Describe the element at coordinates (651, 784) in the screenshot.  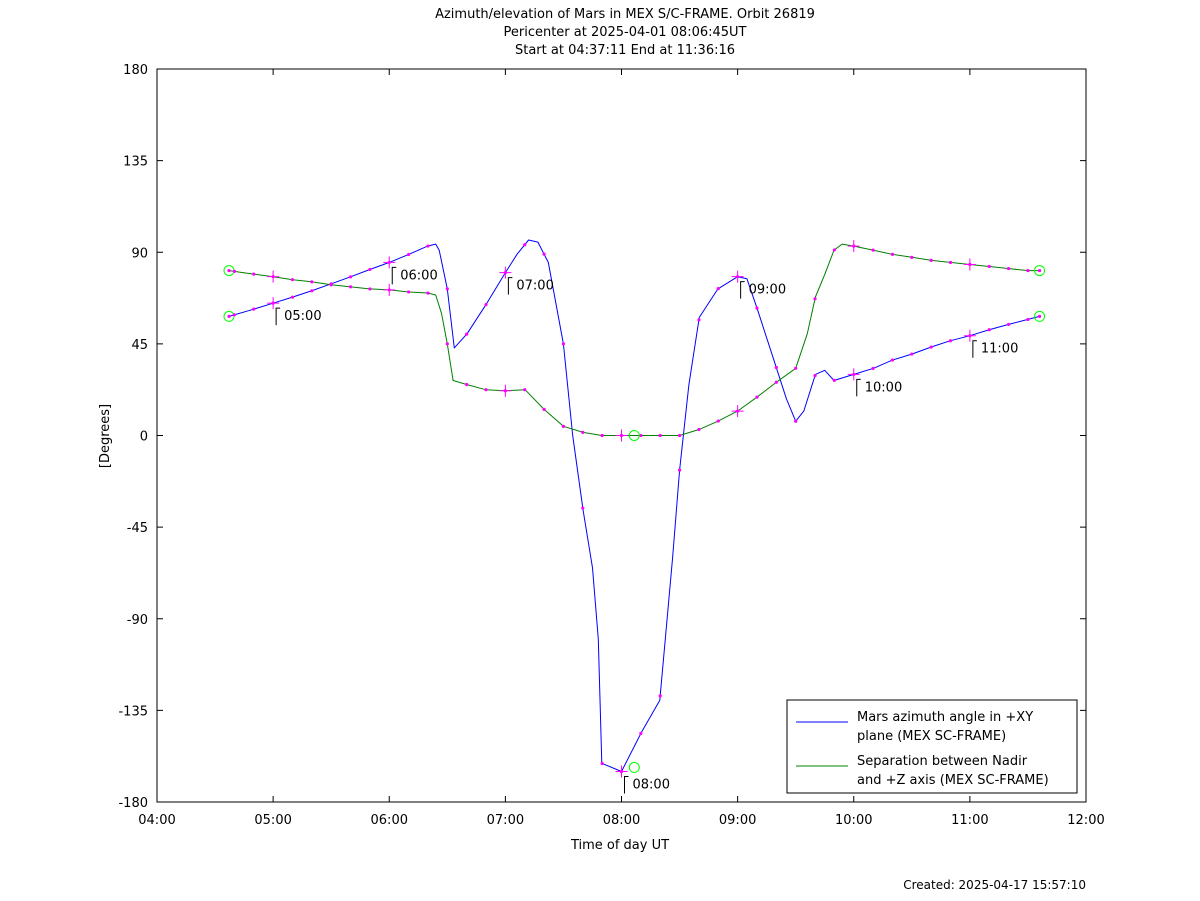
I see `annotation-label: 08:00` at that location.